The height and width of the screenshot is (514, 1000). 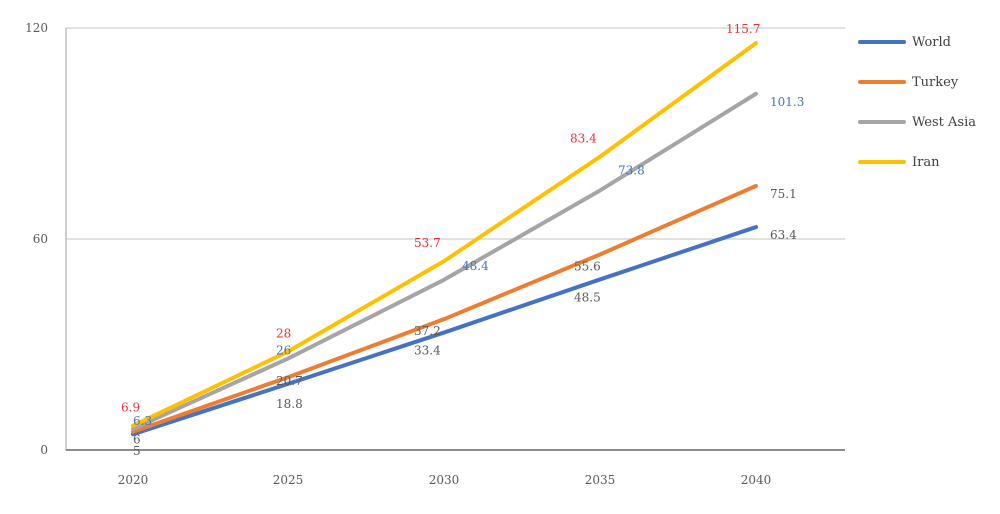 I want to click on data-label-iran-2030: 53.7, so click(x=427, y=243).